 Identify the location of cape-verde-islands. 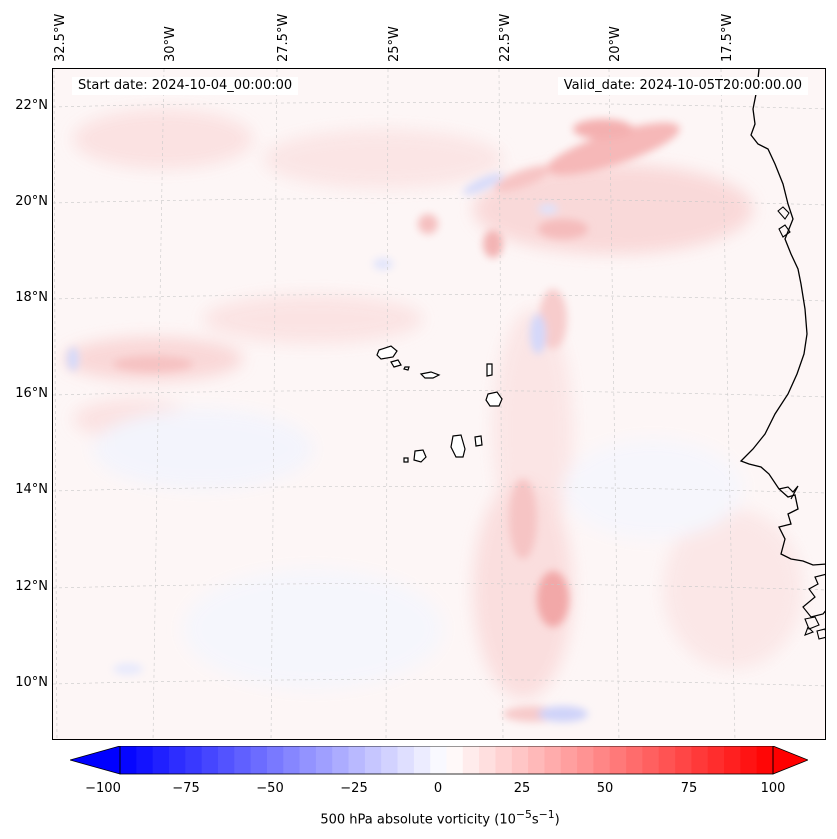
(439, 404).